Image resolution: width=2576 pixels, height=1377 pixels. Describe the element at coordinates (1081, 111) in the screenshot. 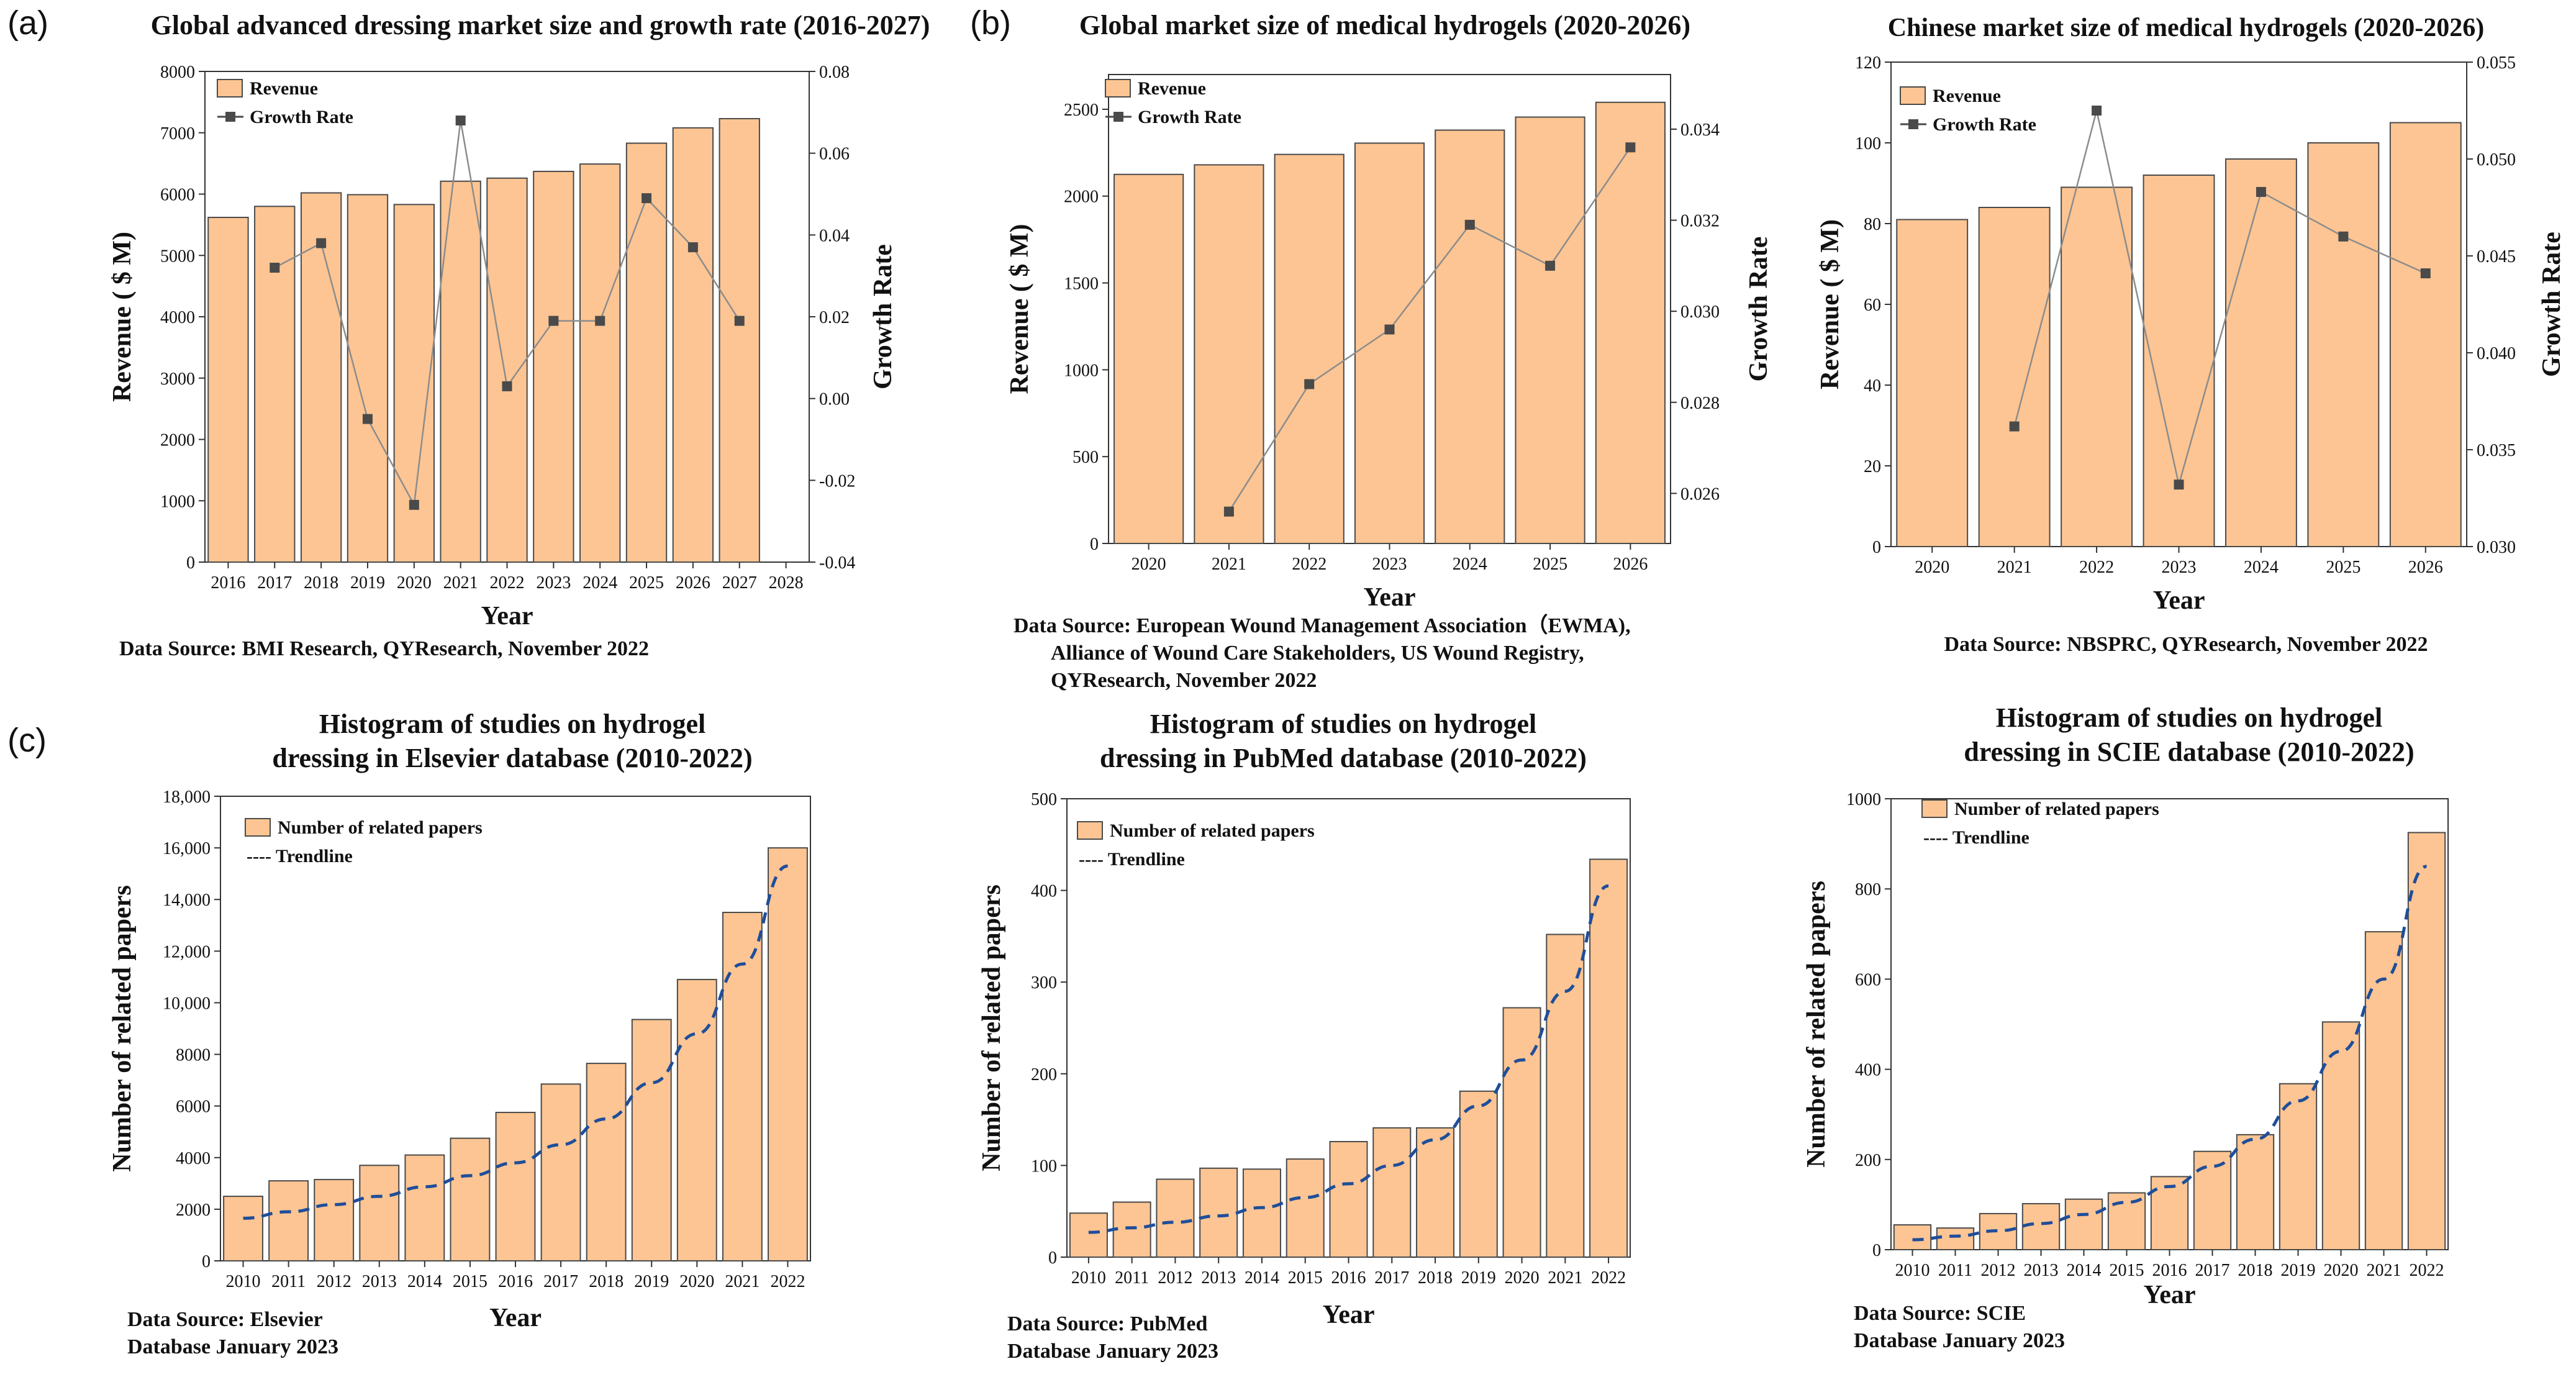

I see `y-tick-label: 2500` at that location.